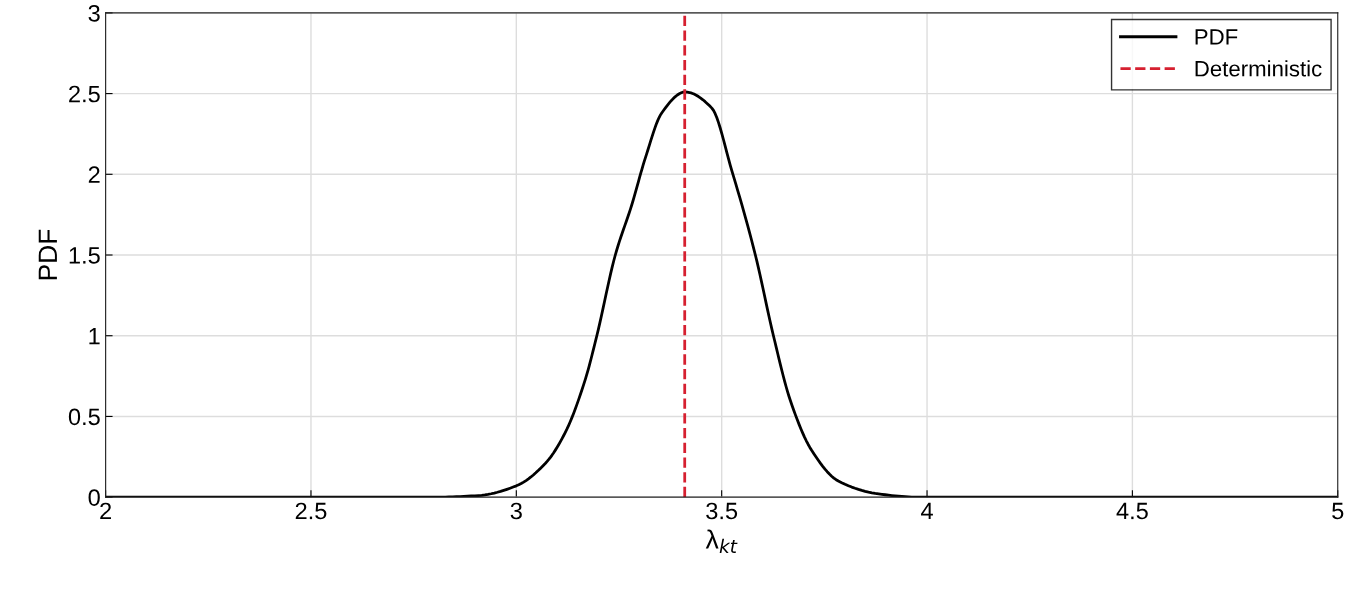 This screenshot has width=1354, height=613. Describe the element at coordinates (722, 511) in the screenshot. I see `x-tick-label: 3.5` at that location.